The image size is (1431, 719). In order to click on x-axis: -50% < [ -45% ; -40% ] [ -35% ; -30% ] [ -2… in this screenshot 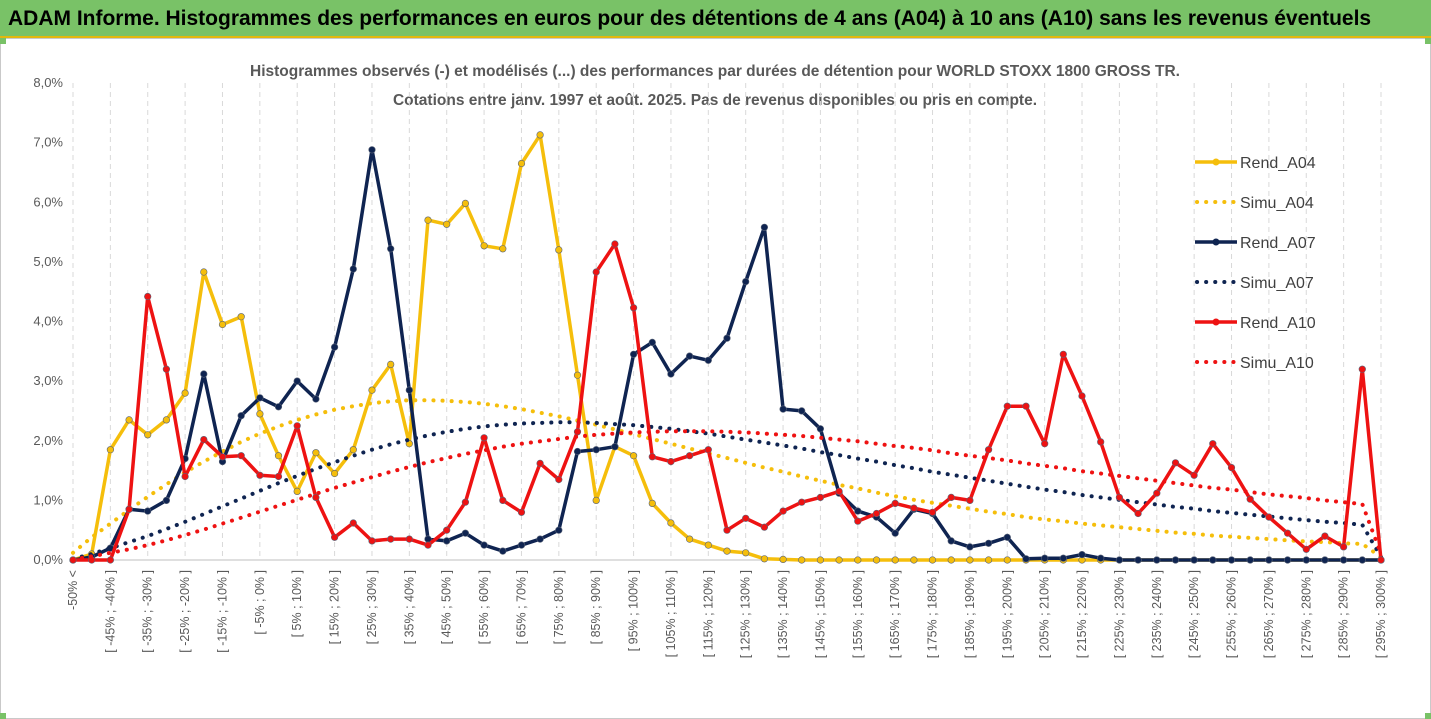, I will do `click(727, 614)`.